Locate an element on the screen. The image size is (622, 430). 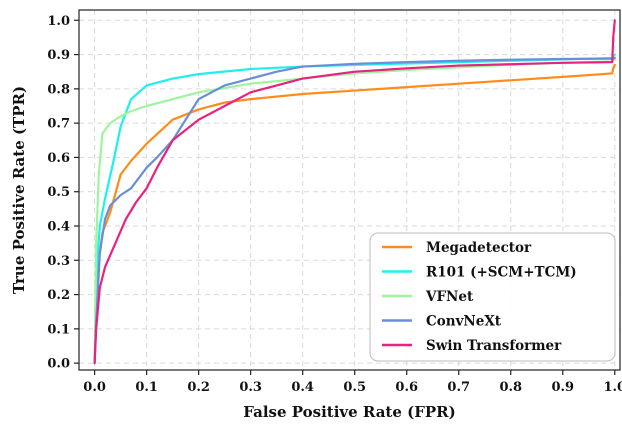
legend-box is located at coordinates (492, 297).